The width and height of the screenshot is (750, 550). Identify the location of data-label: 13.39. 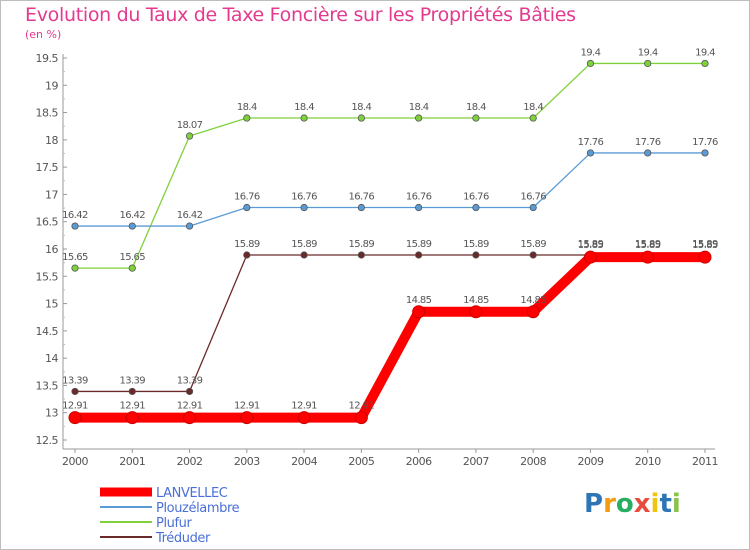
(132, 380).